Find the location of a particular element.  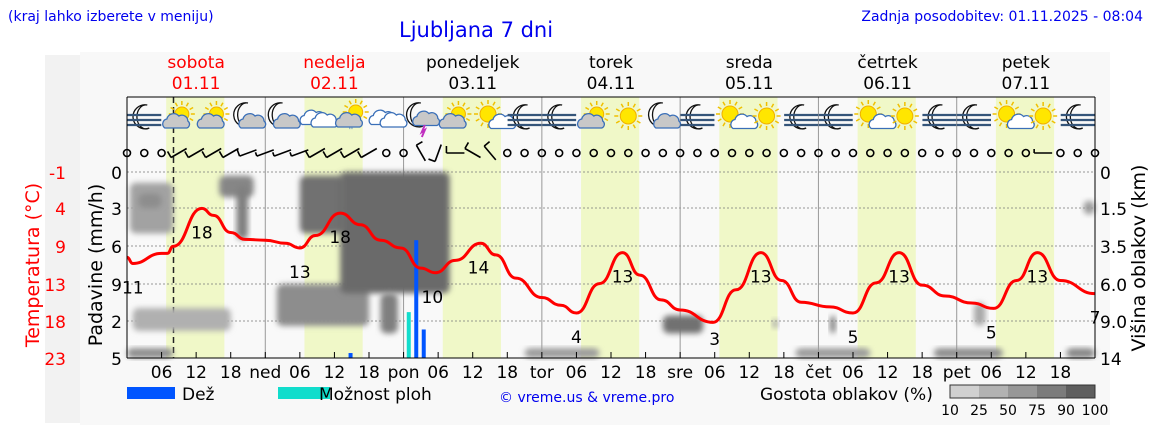

temp-axis-panel is located at coordinates (62, 239).